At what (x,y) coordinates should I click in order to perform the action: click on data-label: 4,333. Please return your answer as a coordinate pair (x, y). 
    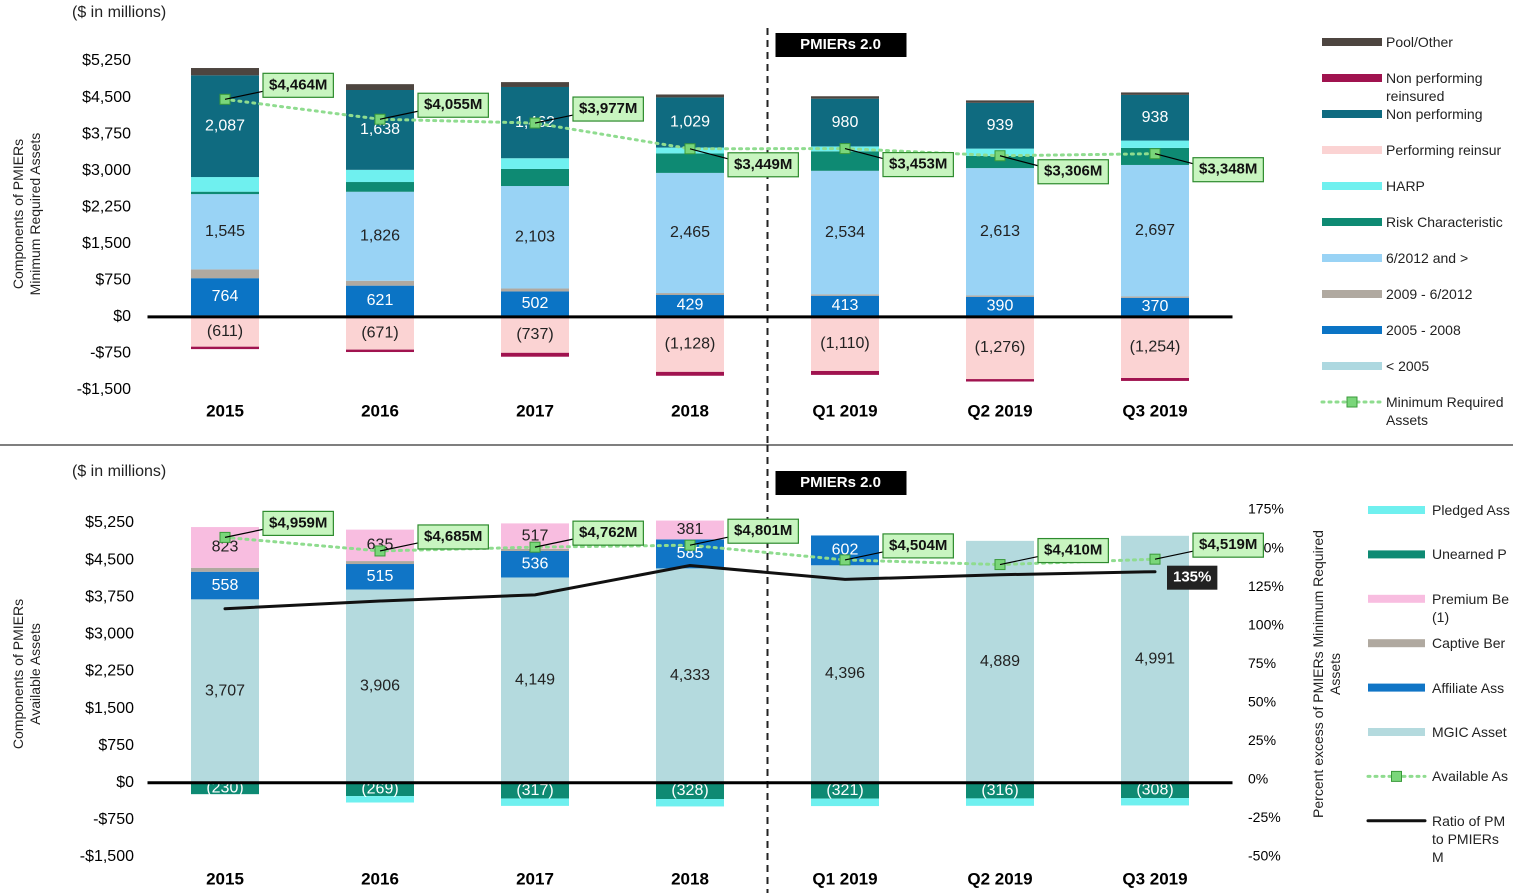
    Looking at the image, I should click on (690, 675).